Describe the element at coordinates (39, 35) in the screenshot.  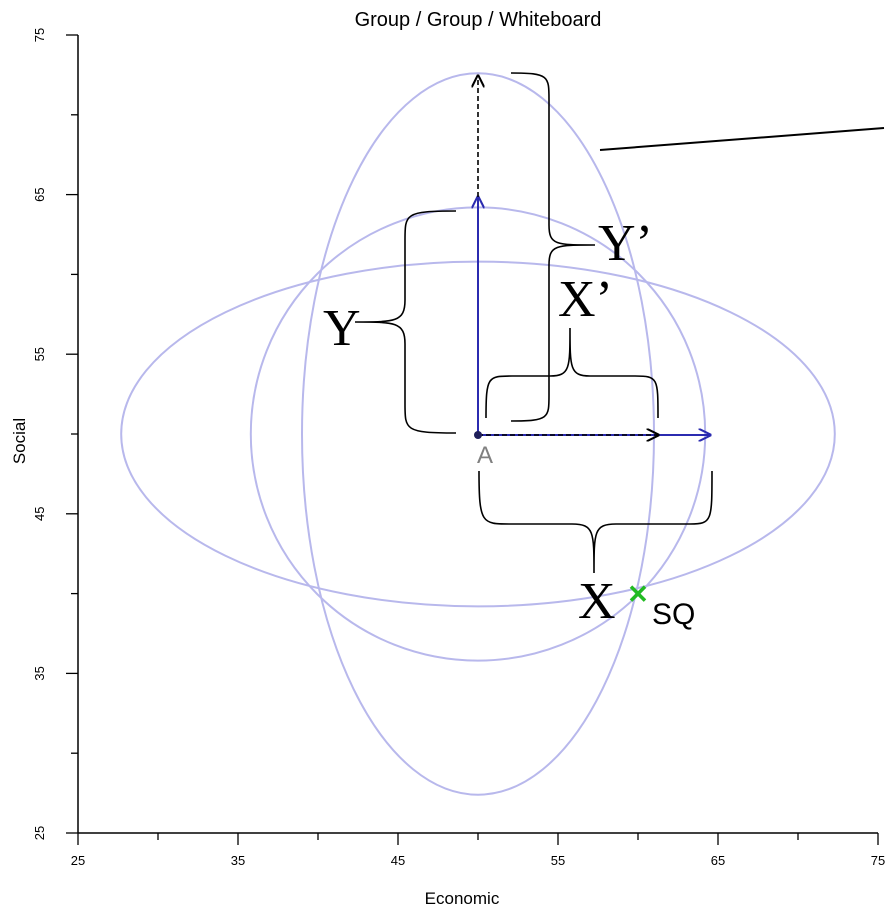
I see `y-tick-label: 75` at that location.